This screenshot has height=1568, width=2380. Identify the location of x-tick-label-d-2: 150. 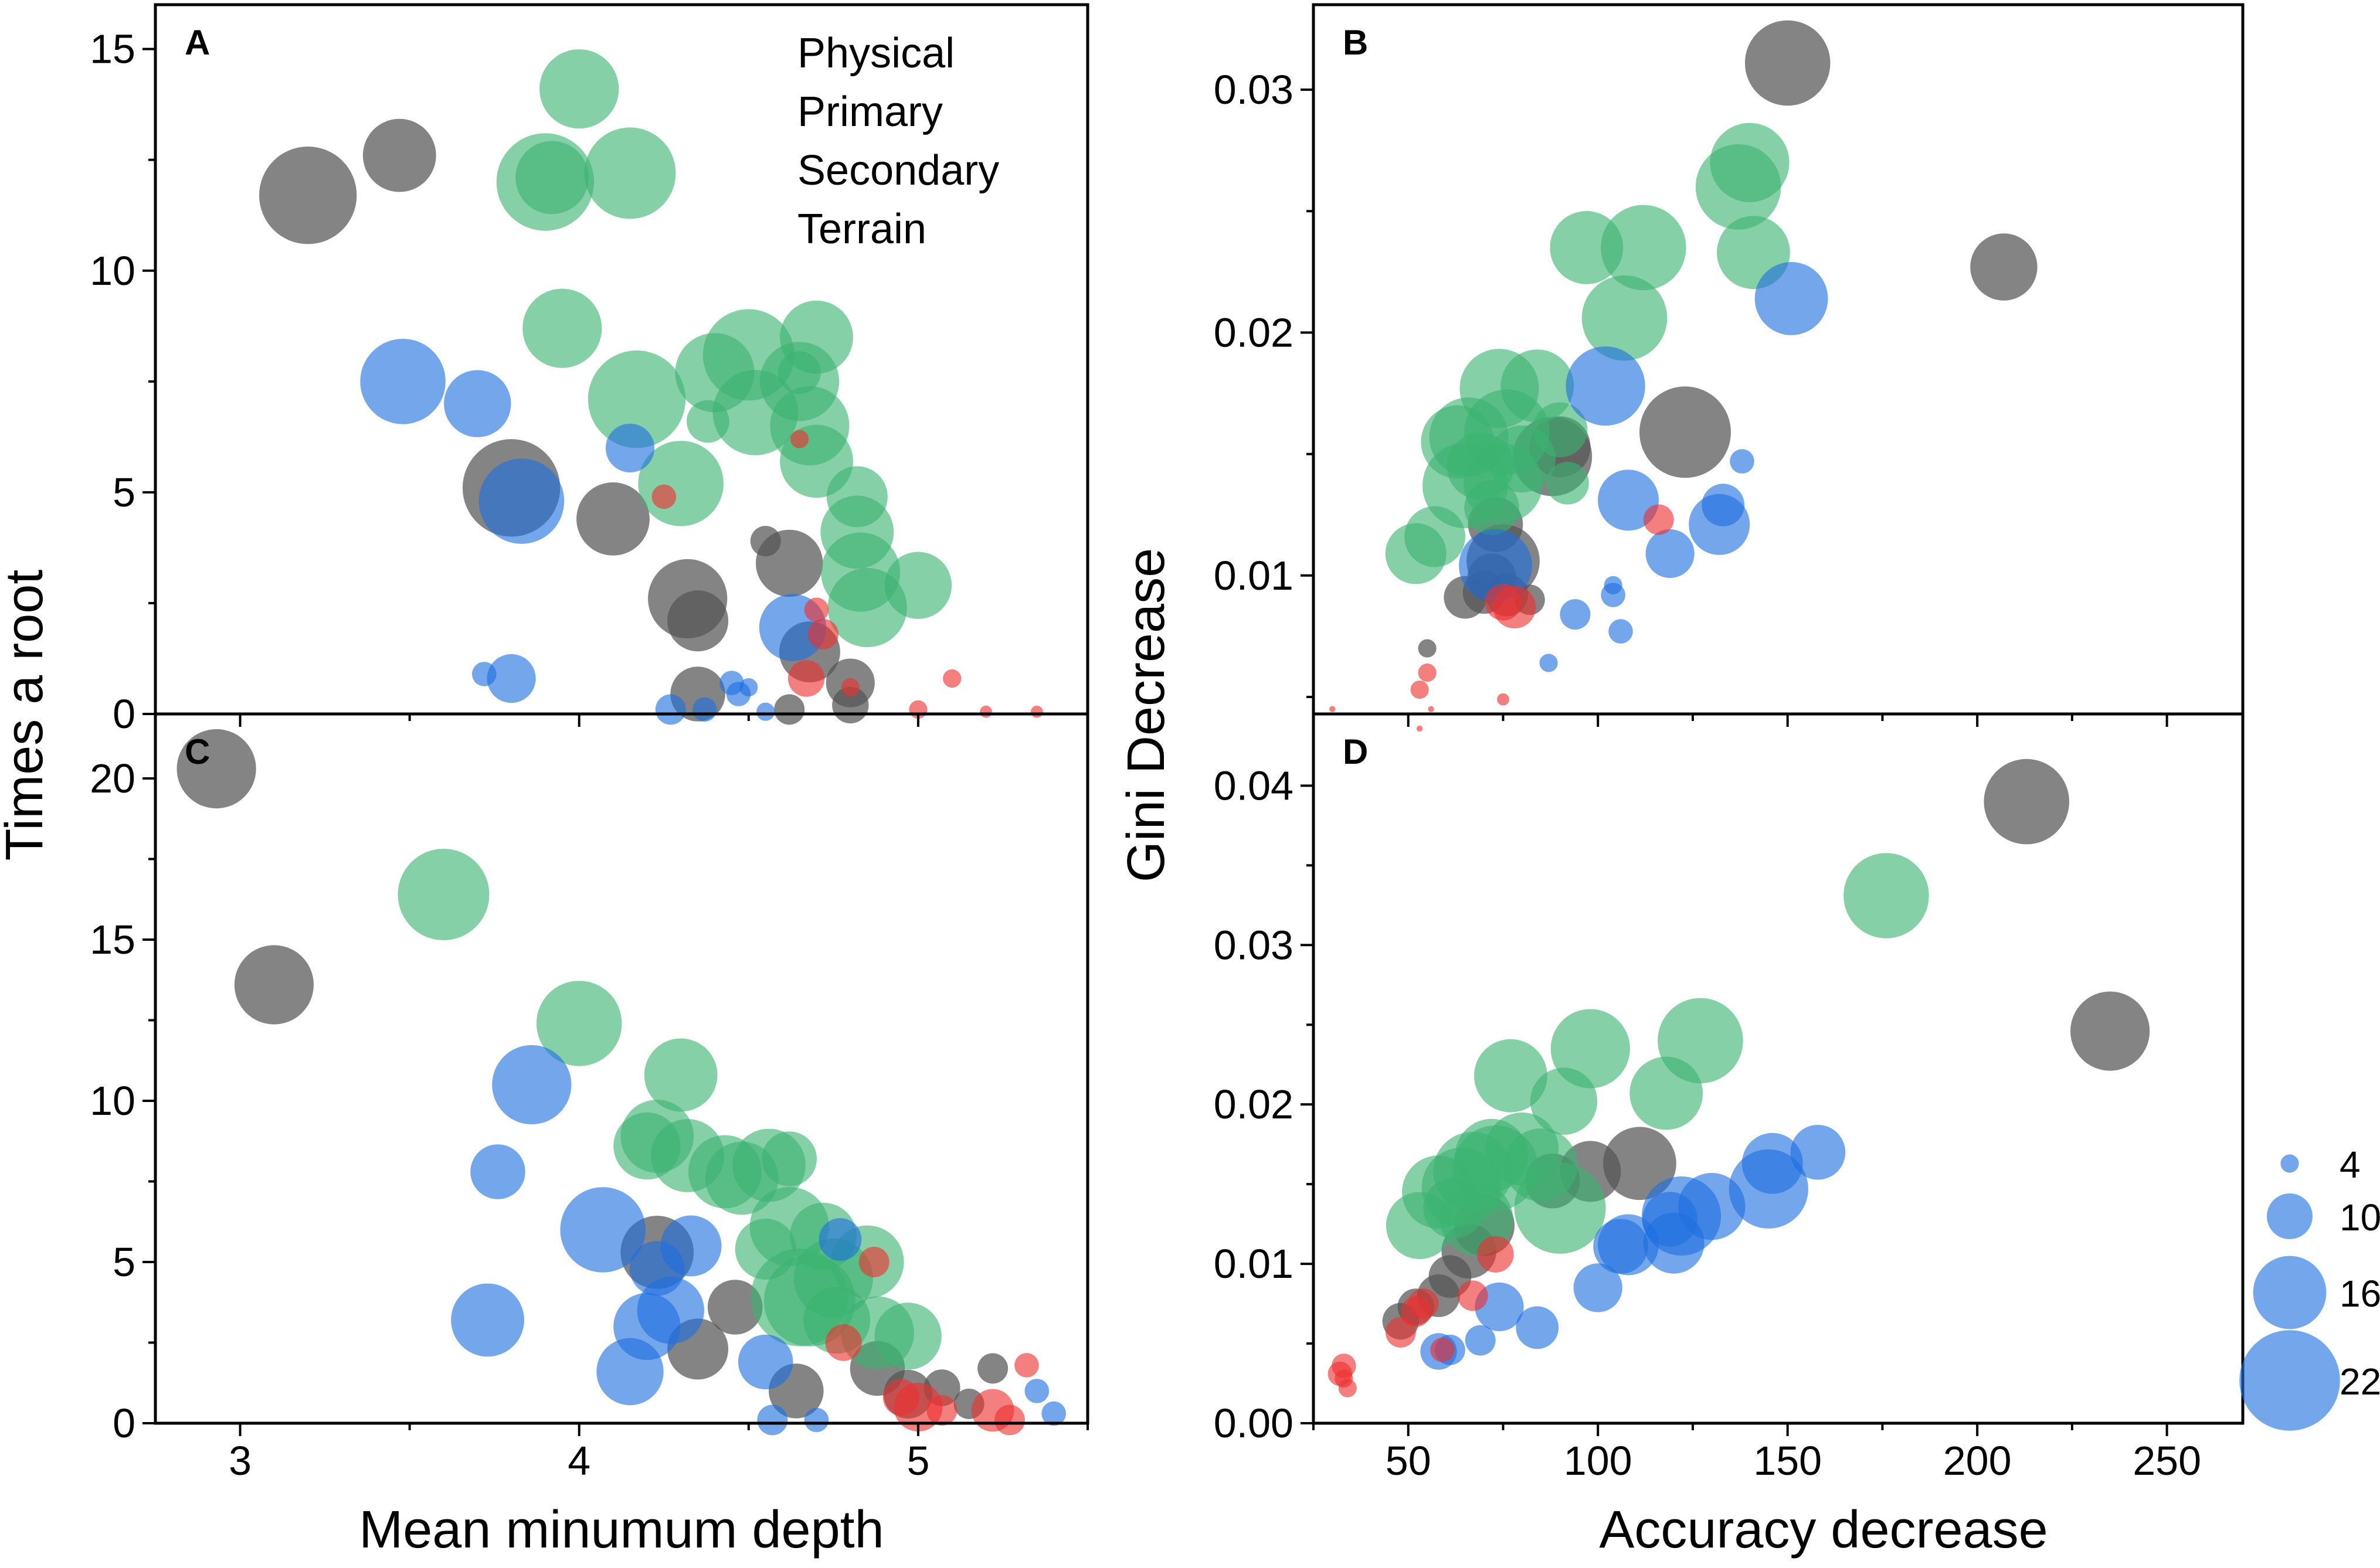
(1788, 1461).